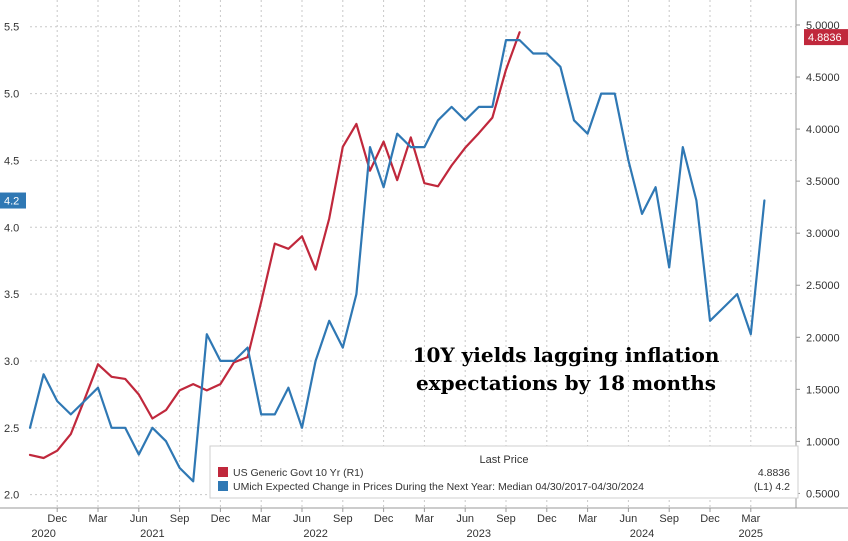 The image size is (848, 541). I want to click on legend-swatch-umich, so click(223, 486).